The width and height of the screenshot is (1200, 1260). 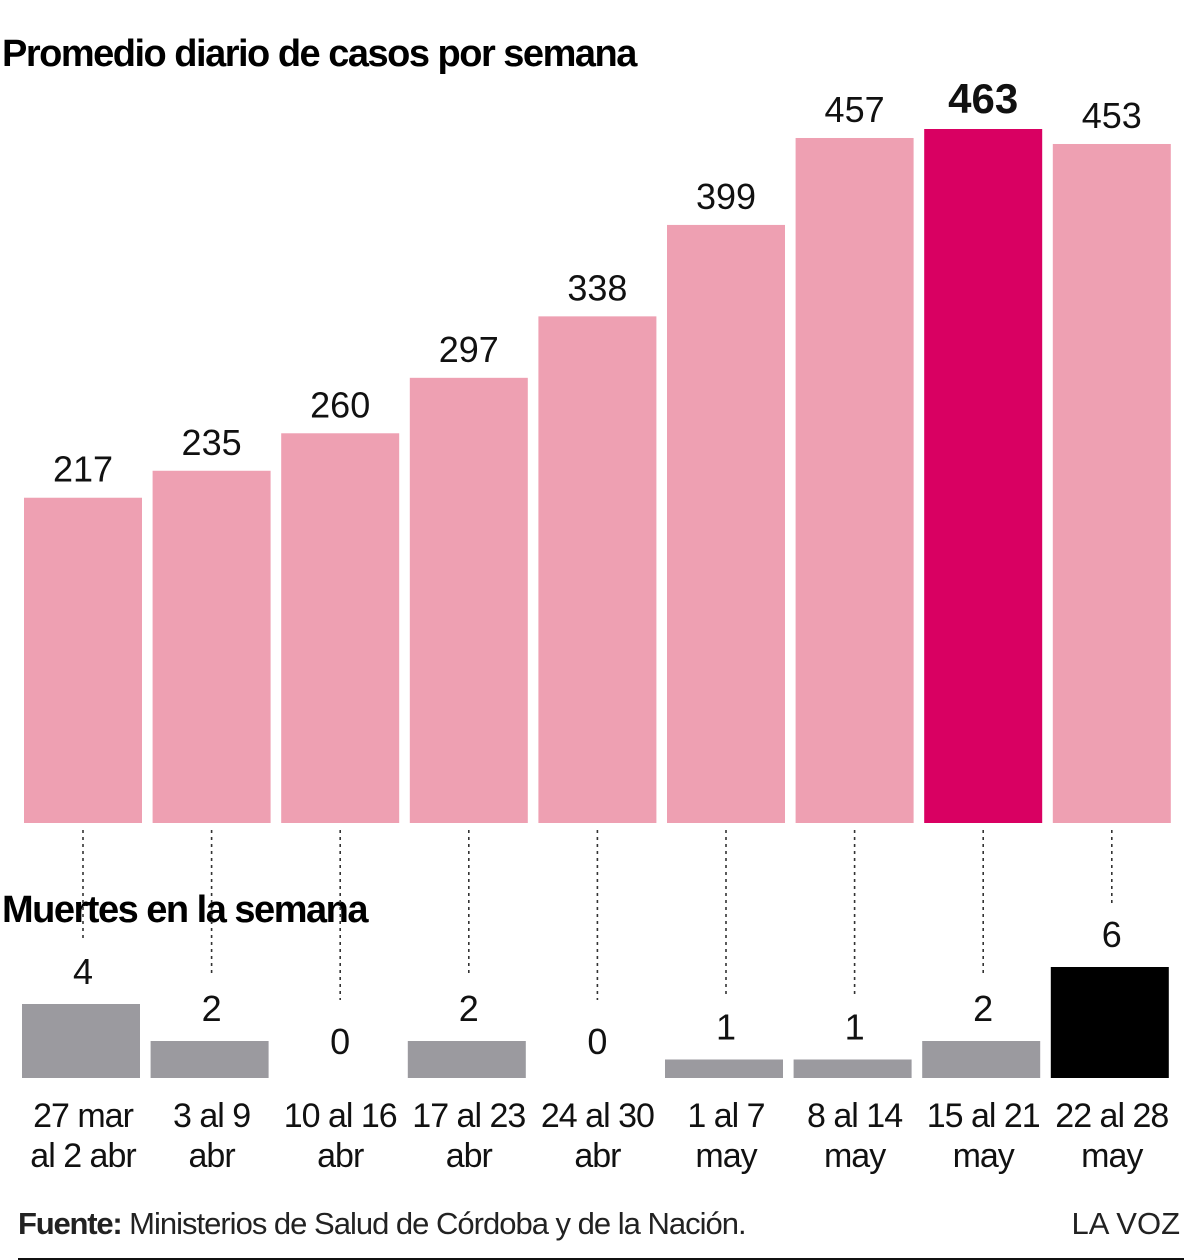 I want to click on category-label: 22 al 28, so click(x=1111, y=1116).